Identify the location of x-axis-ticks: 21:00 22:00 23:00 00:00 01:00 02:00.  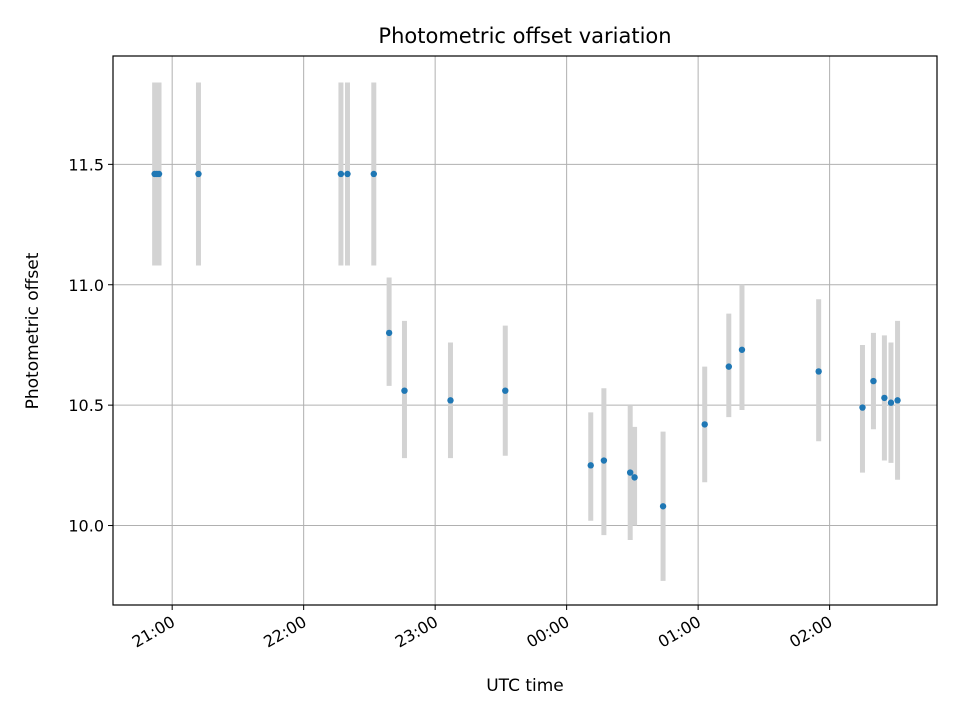
(482, 628).